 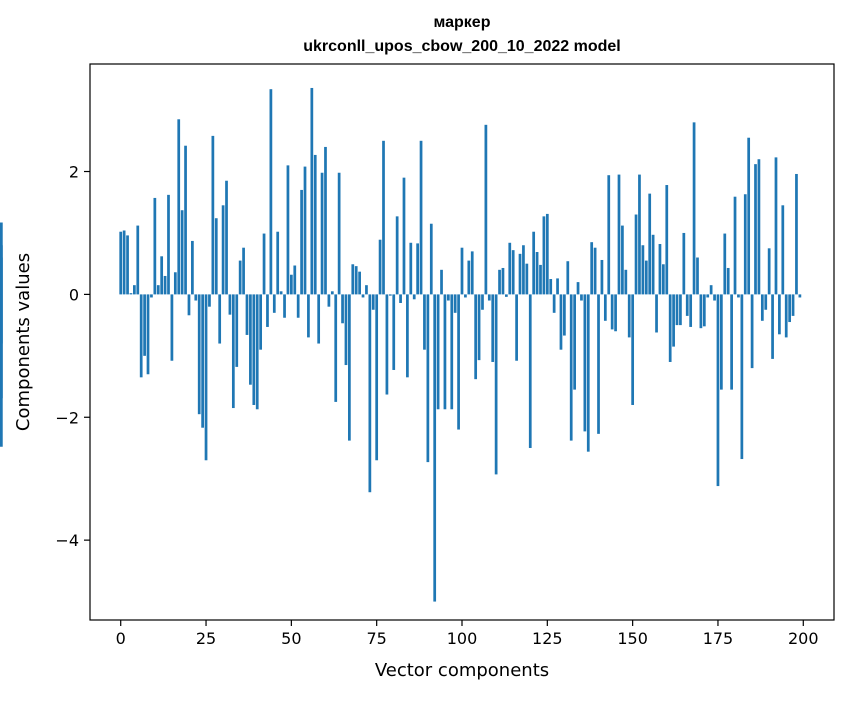 I want to click on y-tick-label: −4, so click(x=67, y=540).